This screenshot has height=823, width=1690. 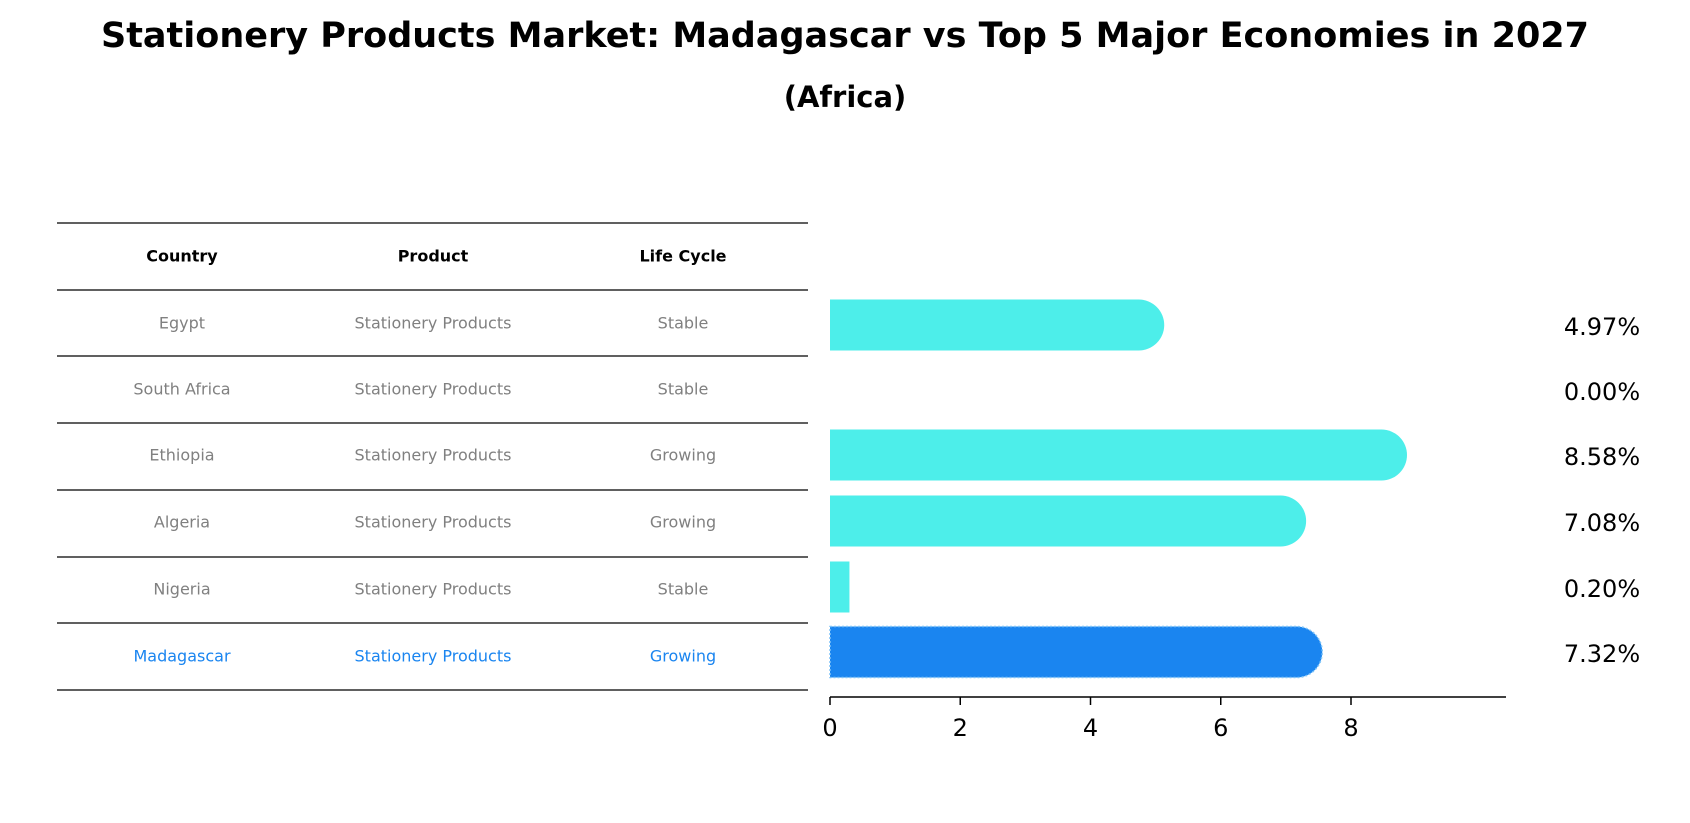 I want to click on bar-ethiopia, so click(x=1118, y=455).